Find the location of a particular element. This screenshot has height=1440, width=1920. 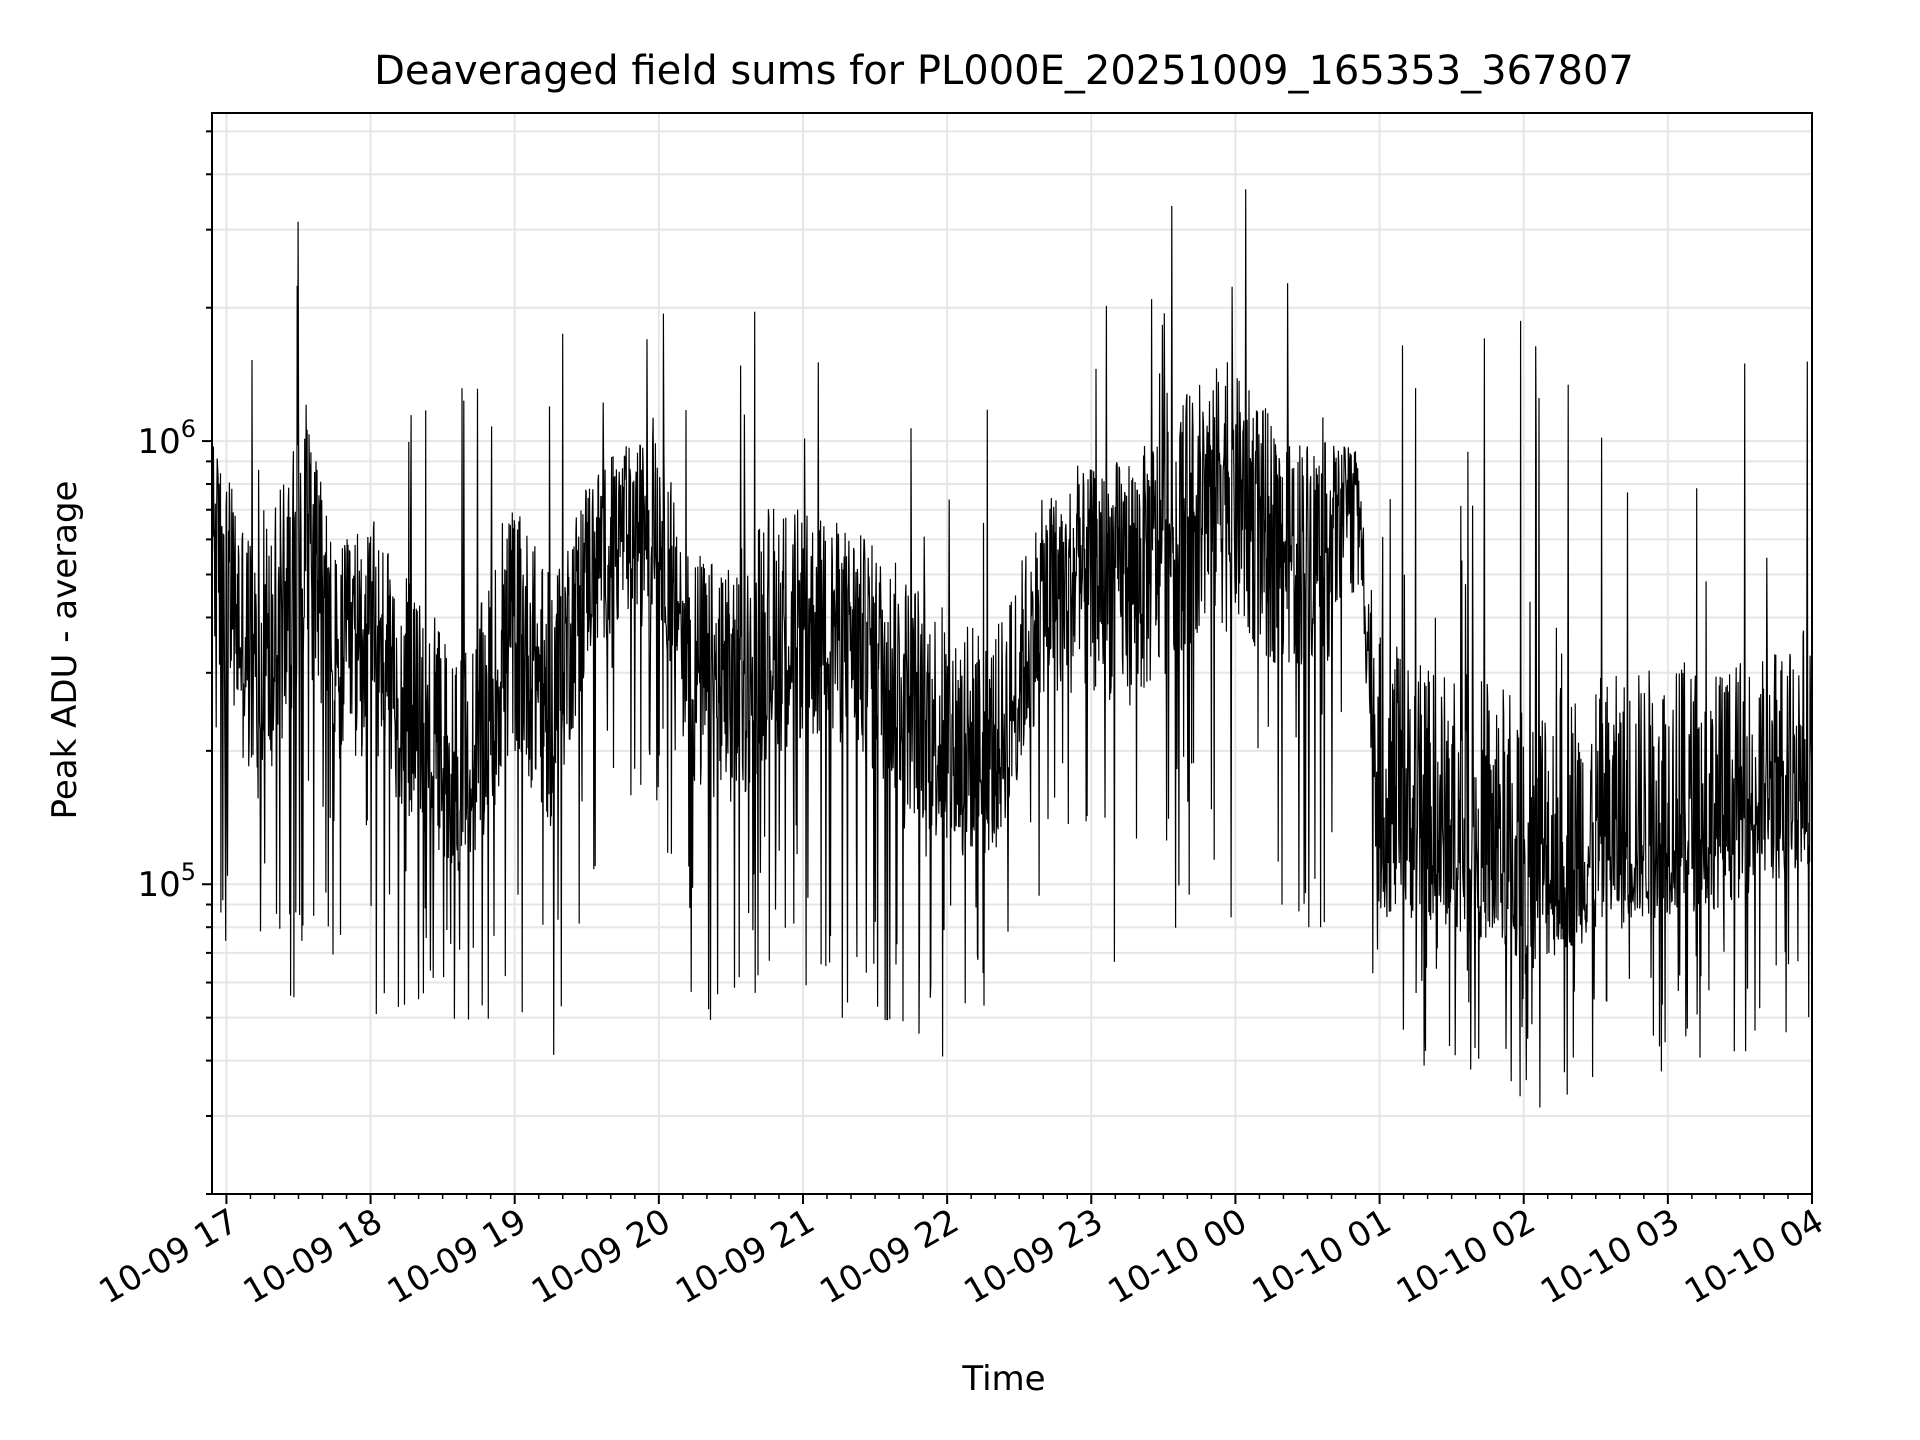

y-tick-label: 10⁶ is located at coordinates (166, 438).